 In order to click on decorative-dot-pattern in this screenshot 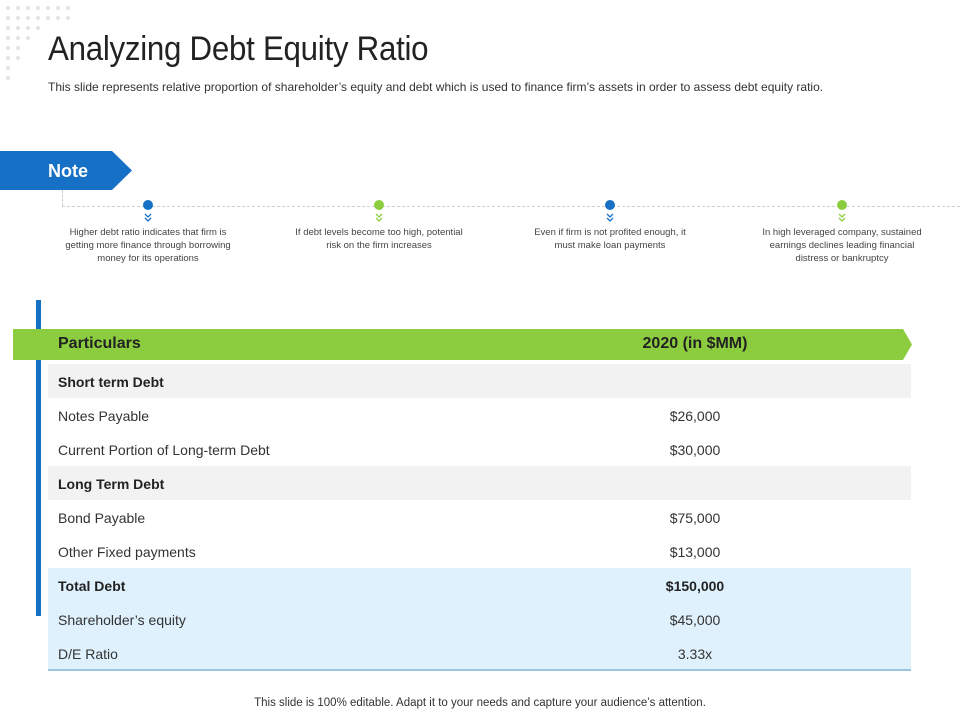, I will do `click(38, 43)`.